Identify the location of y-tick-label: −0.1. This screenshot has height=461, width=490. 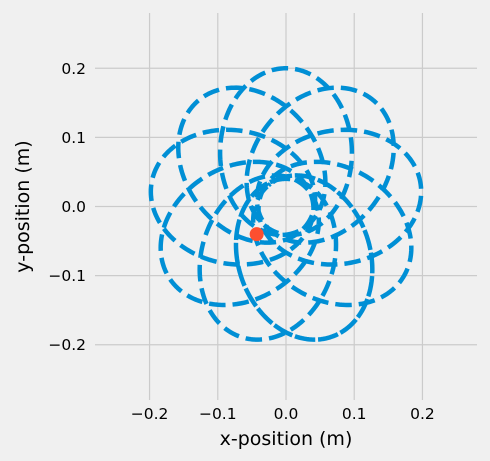
(67, 276).